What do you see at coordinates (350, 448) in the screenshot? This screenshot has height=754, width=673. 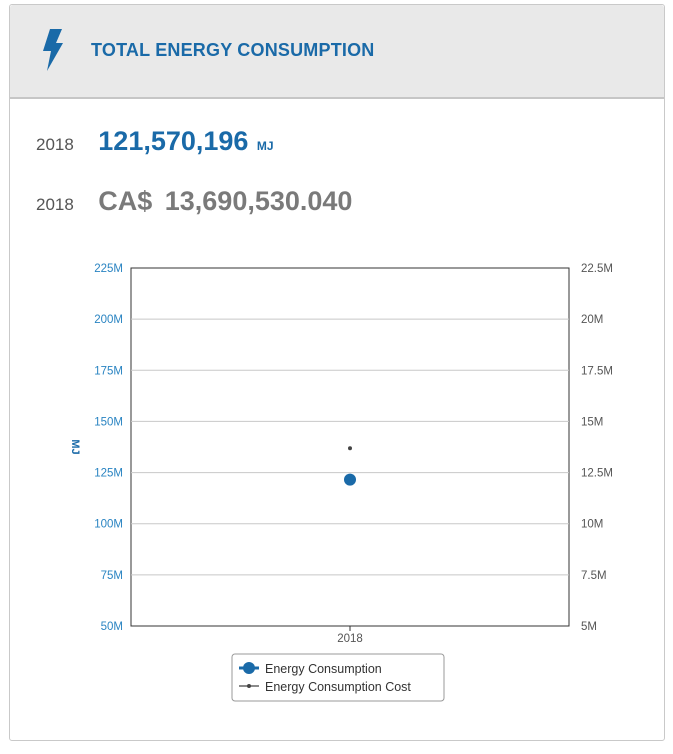 I see `energy-cost-point` at bounding box center [350, 448].